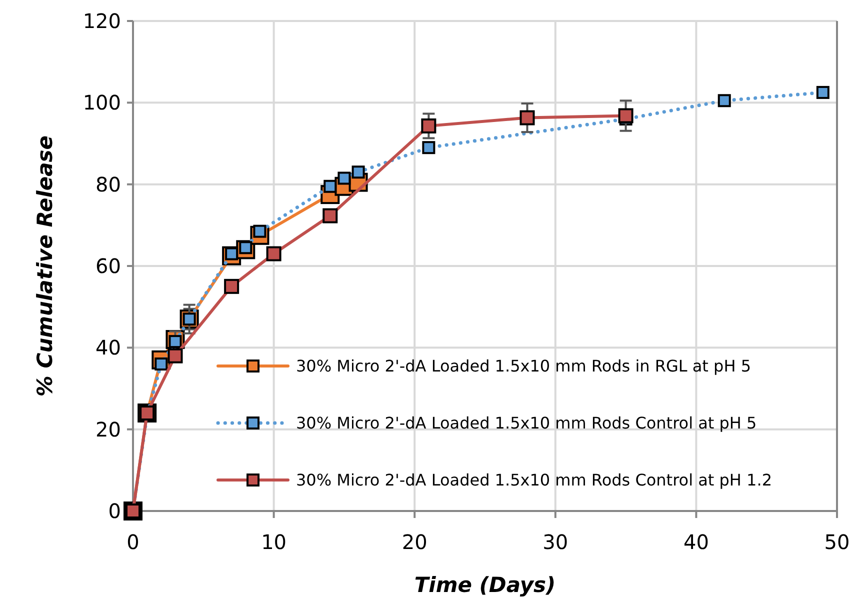 This screenshot has width=853, height=600. I want to click on x-tick-label: 50, so click(837, 542).